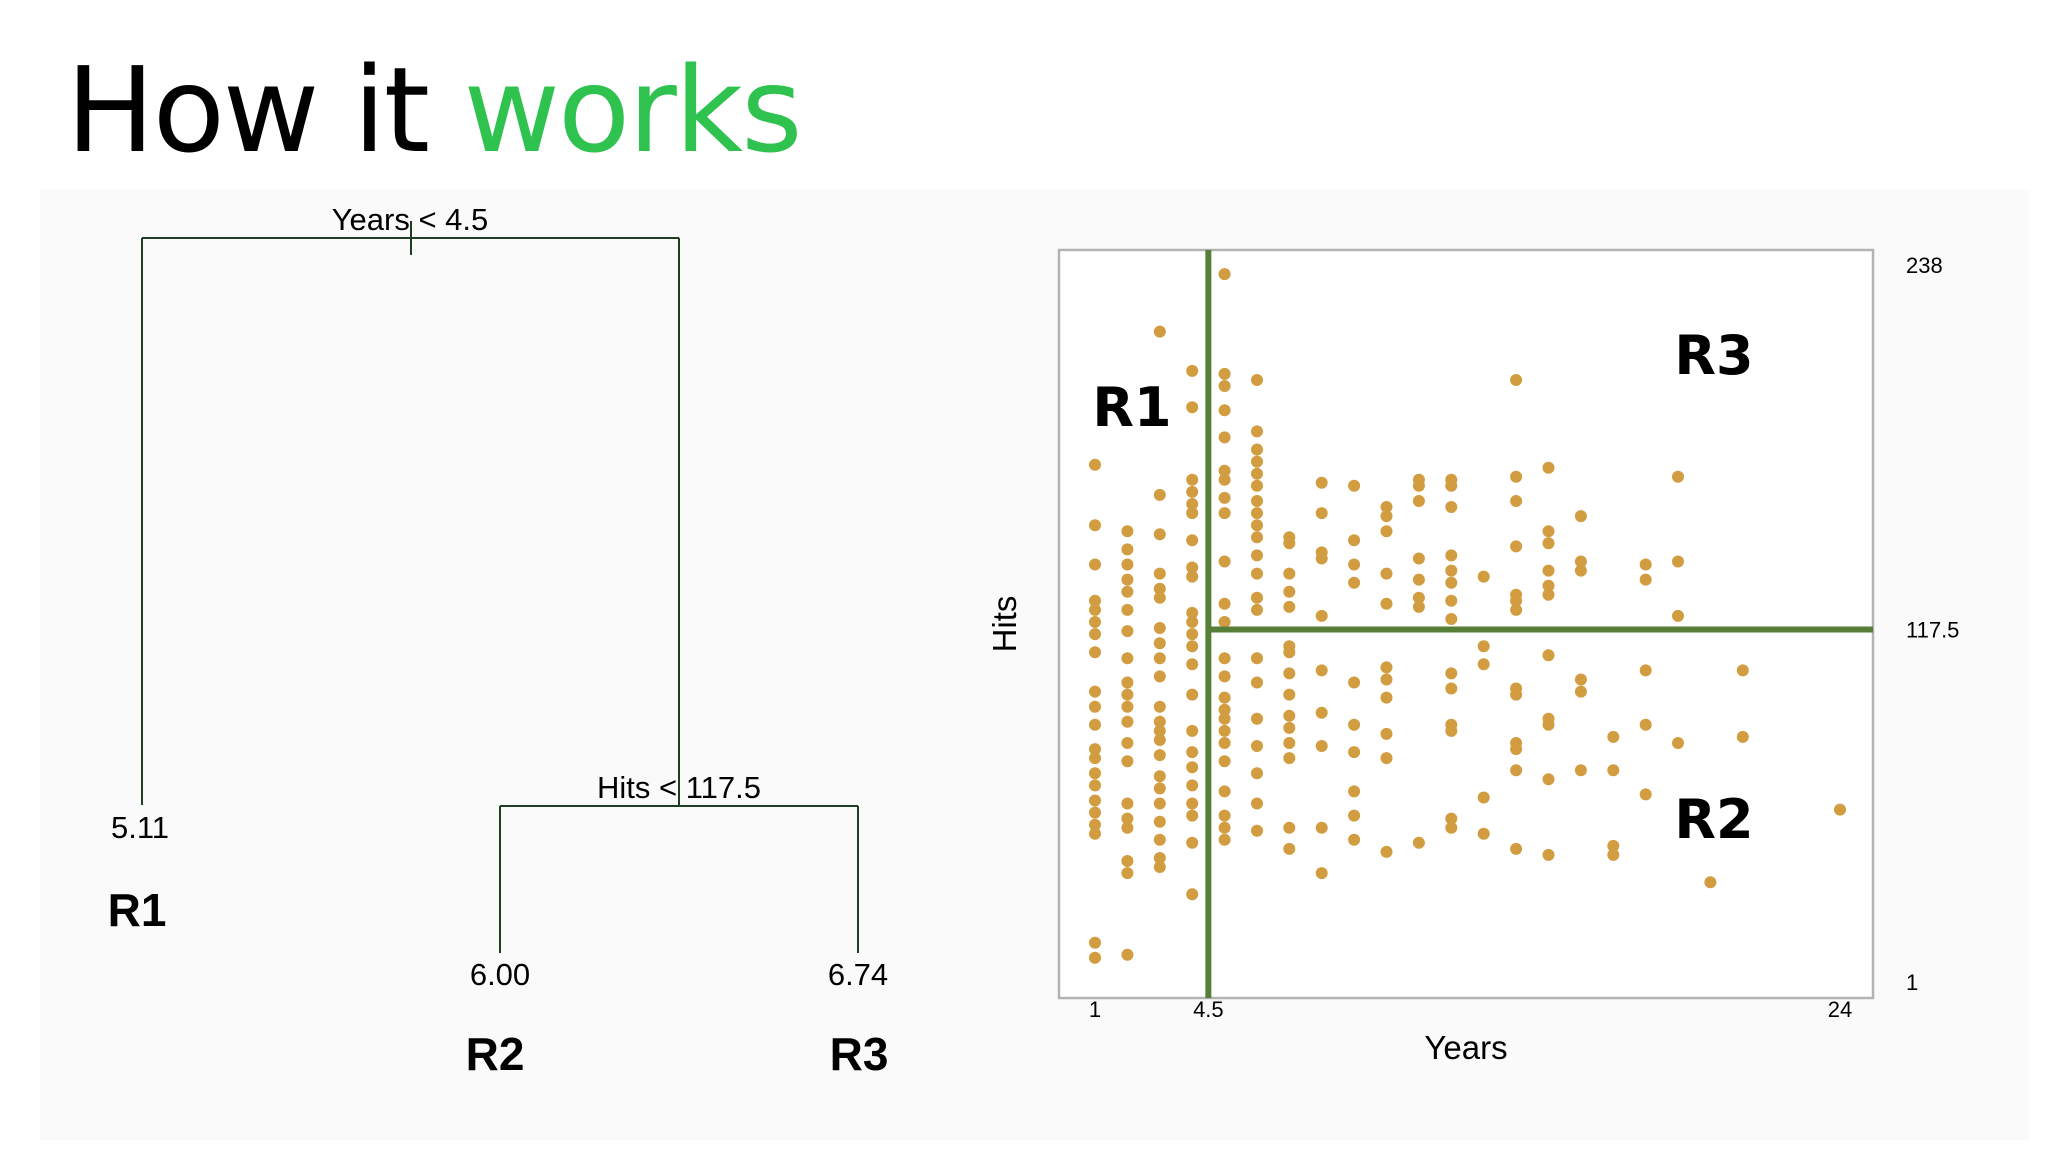 Image resolution: width=2048 pixels, height=1152 pixels. Describe the element at coordinates (500, 974) in the screenshot. I see `tree-leaf-value-r2: 6.00` at that location.